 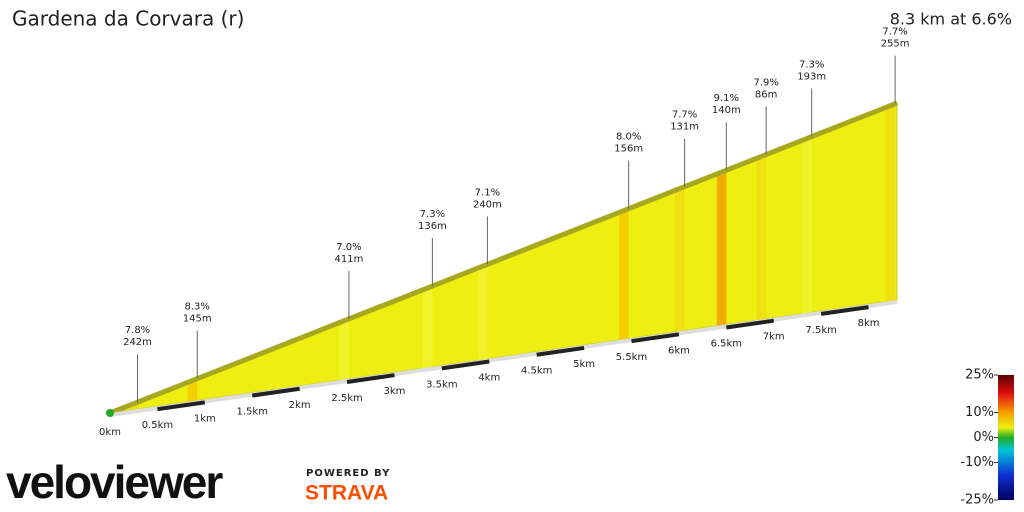 I want to click on annotation-grade: 9.1%, so click(x=726, y=98).